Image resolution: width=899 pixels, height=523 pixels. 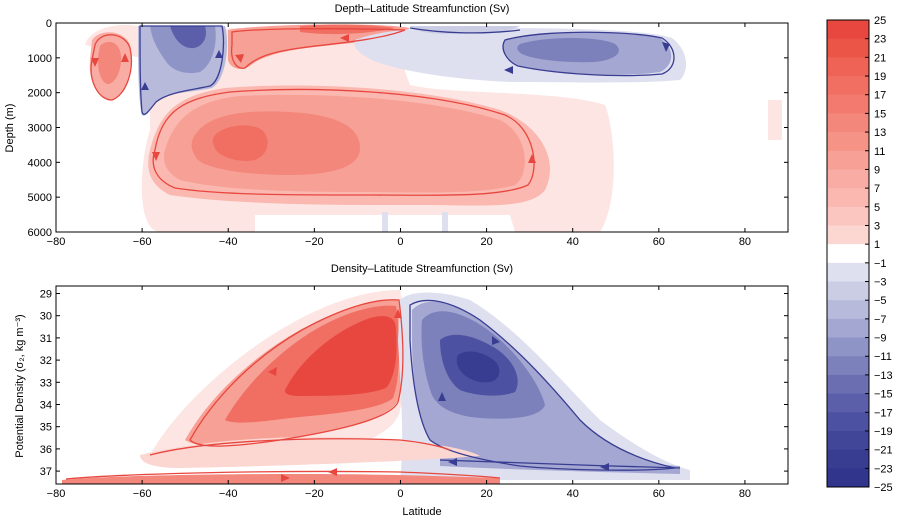 I want to click on bottom-flow-arrows, so click(x=438, y=395).